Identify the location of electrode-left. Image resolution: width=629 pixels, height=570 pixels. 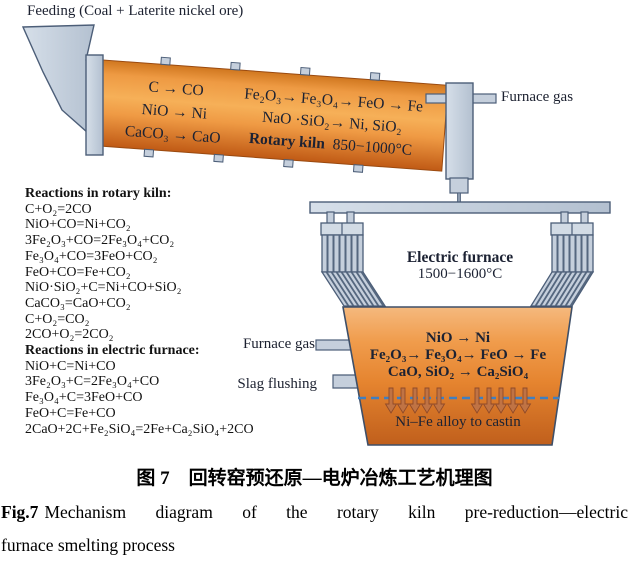
(353, 259).